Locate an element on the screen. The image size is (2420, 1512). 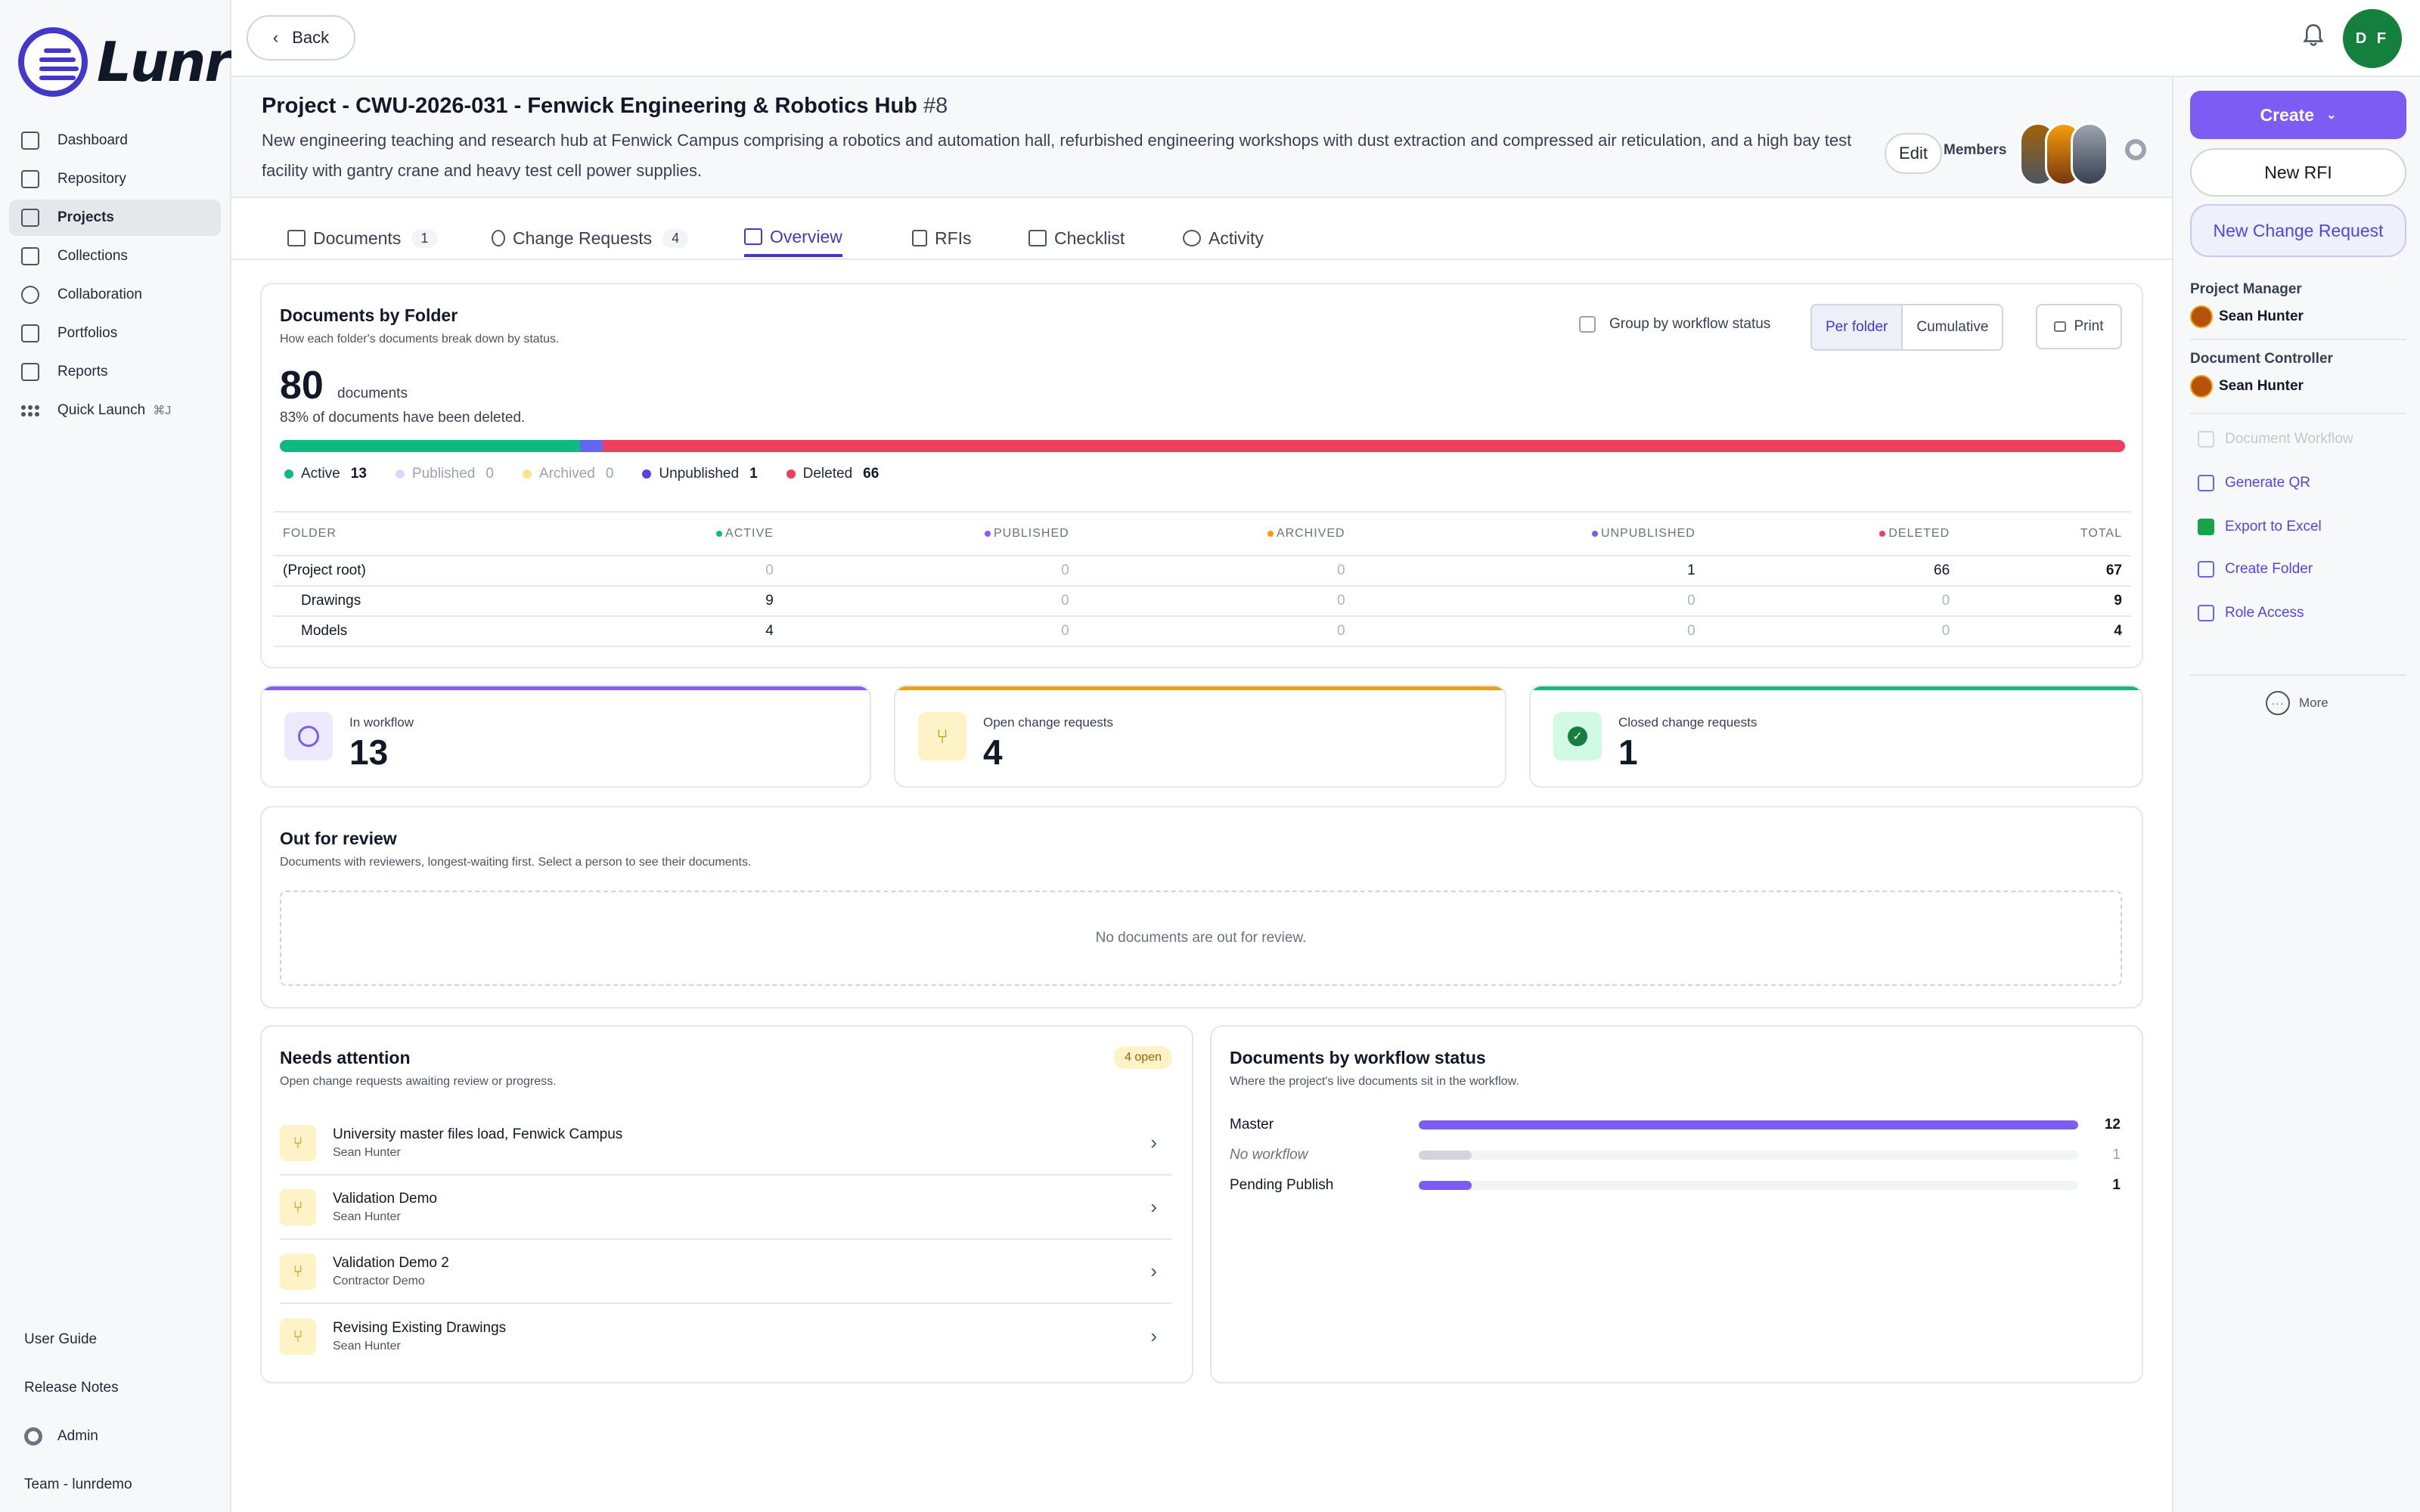
project-manager: Project Manager Sean Hunter is located at coordinates (2247, 304).